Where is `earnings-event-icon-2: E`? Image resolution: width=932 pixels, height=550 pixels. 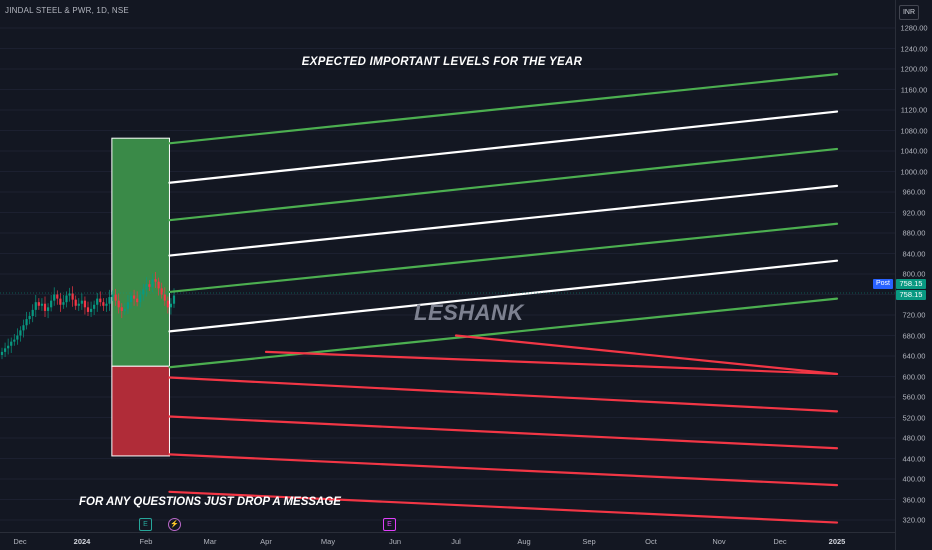 earnings-event-icon-2: E is located at coordinates (389, 524).